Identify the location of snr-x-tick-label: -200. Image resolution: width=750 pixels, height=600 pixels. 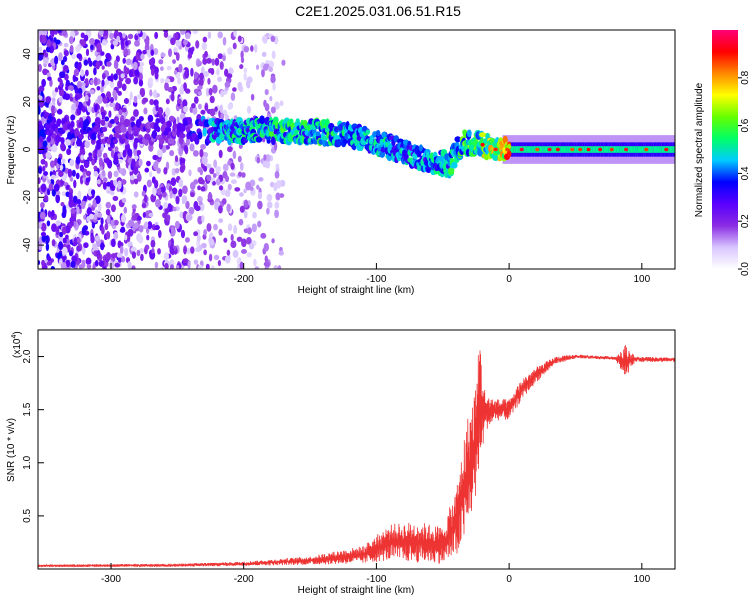
(244, 579).